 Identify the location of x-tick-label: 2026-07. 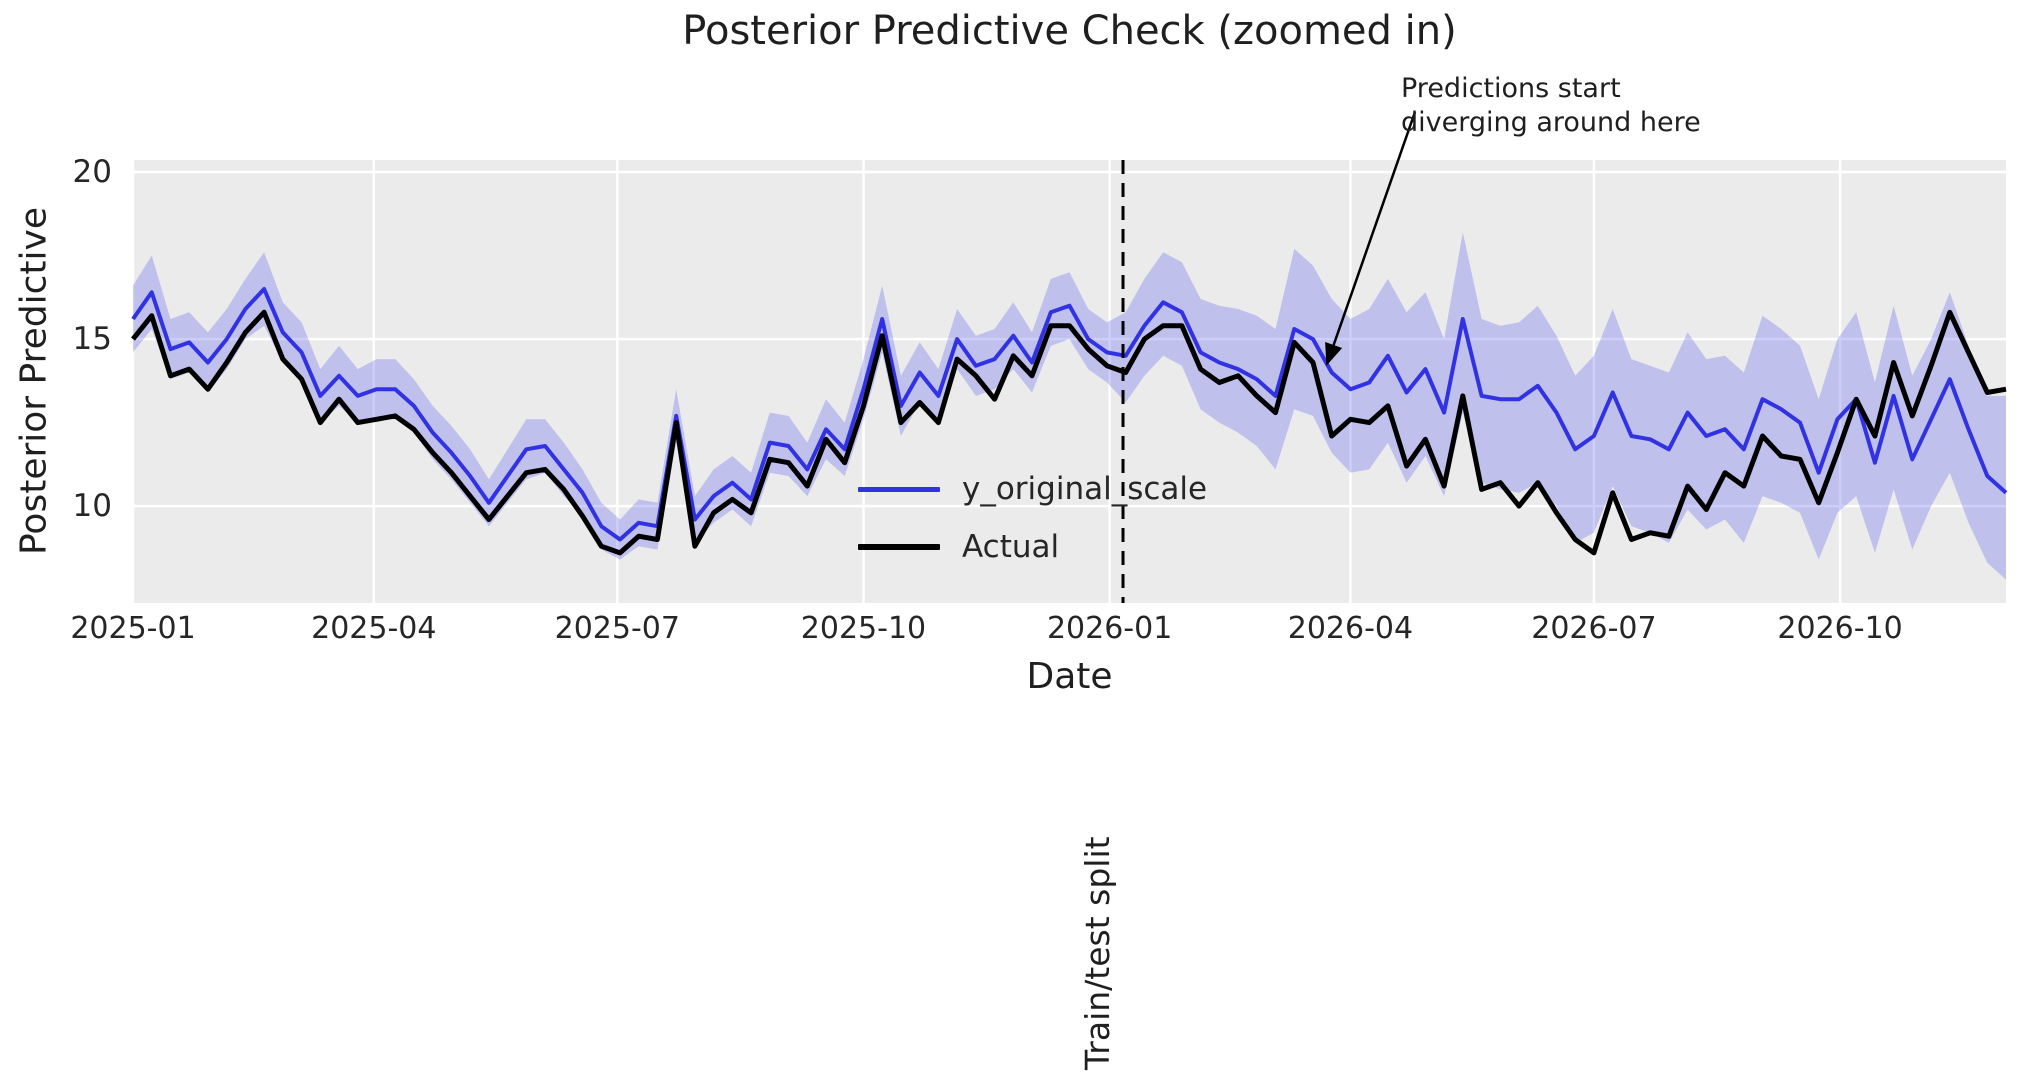
(1594, 628).